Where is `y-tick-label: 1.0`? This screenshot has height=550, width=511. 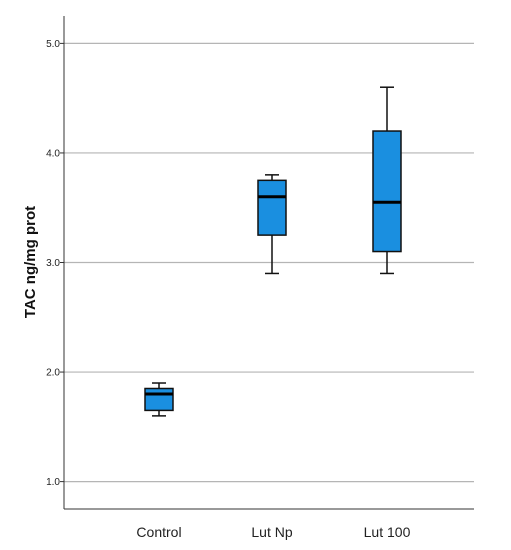
y-tick-label: 1.0 is located at coordinates (53, 482).